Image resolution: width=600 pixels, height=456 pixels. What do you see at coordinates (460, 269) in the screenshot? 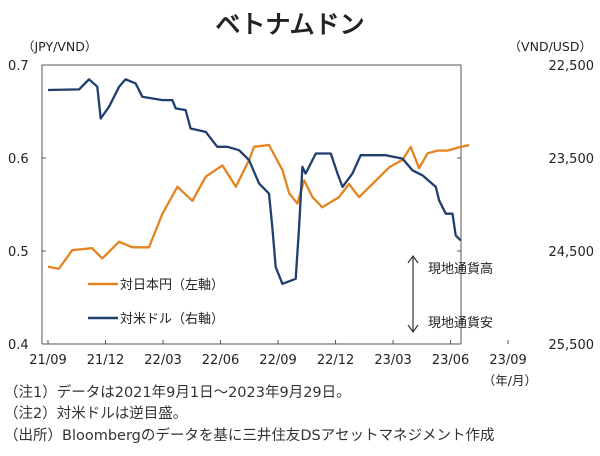
I see `annotation-up: 現地通貨高` at bounding box center [460, 269].